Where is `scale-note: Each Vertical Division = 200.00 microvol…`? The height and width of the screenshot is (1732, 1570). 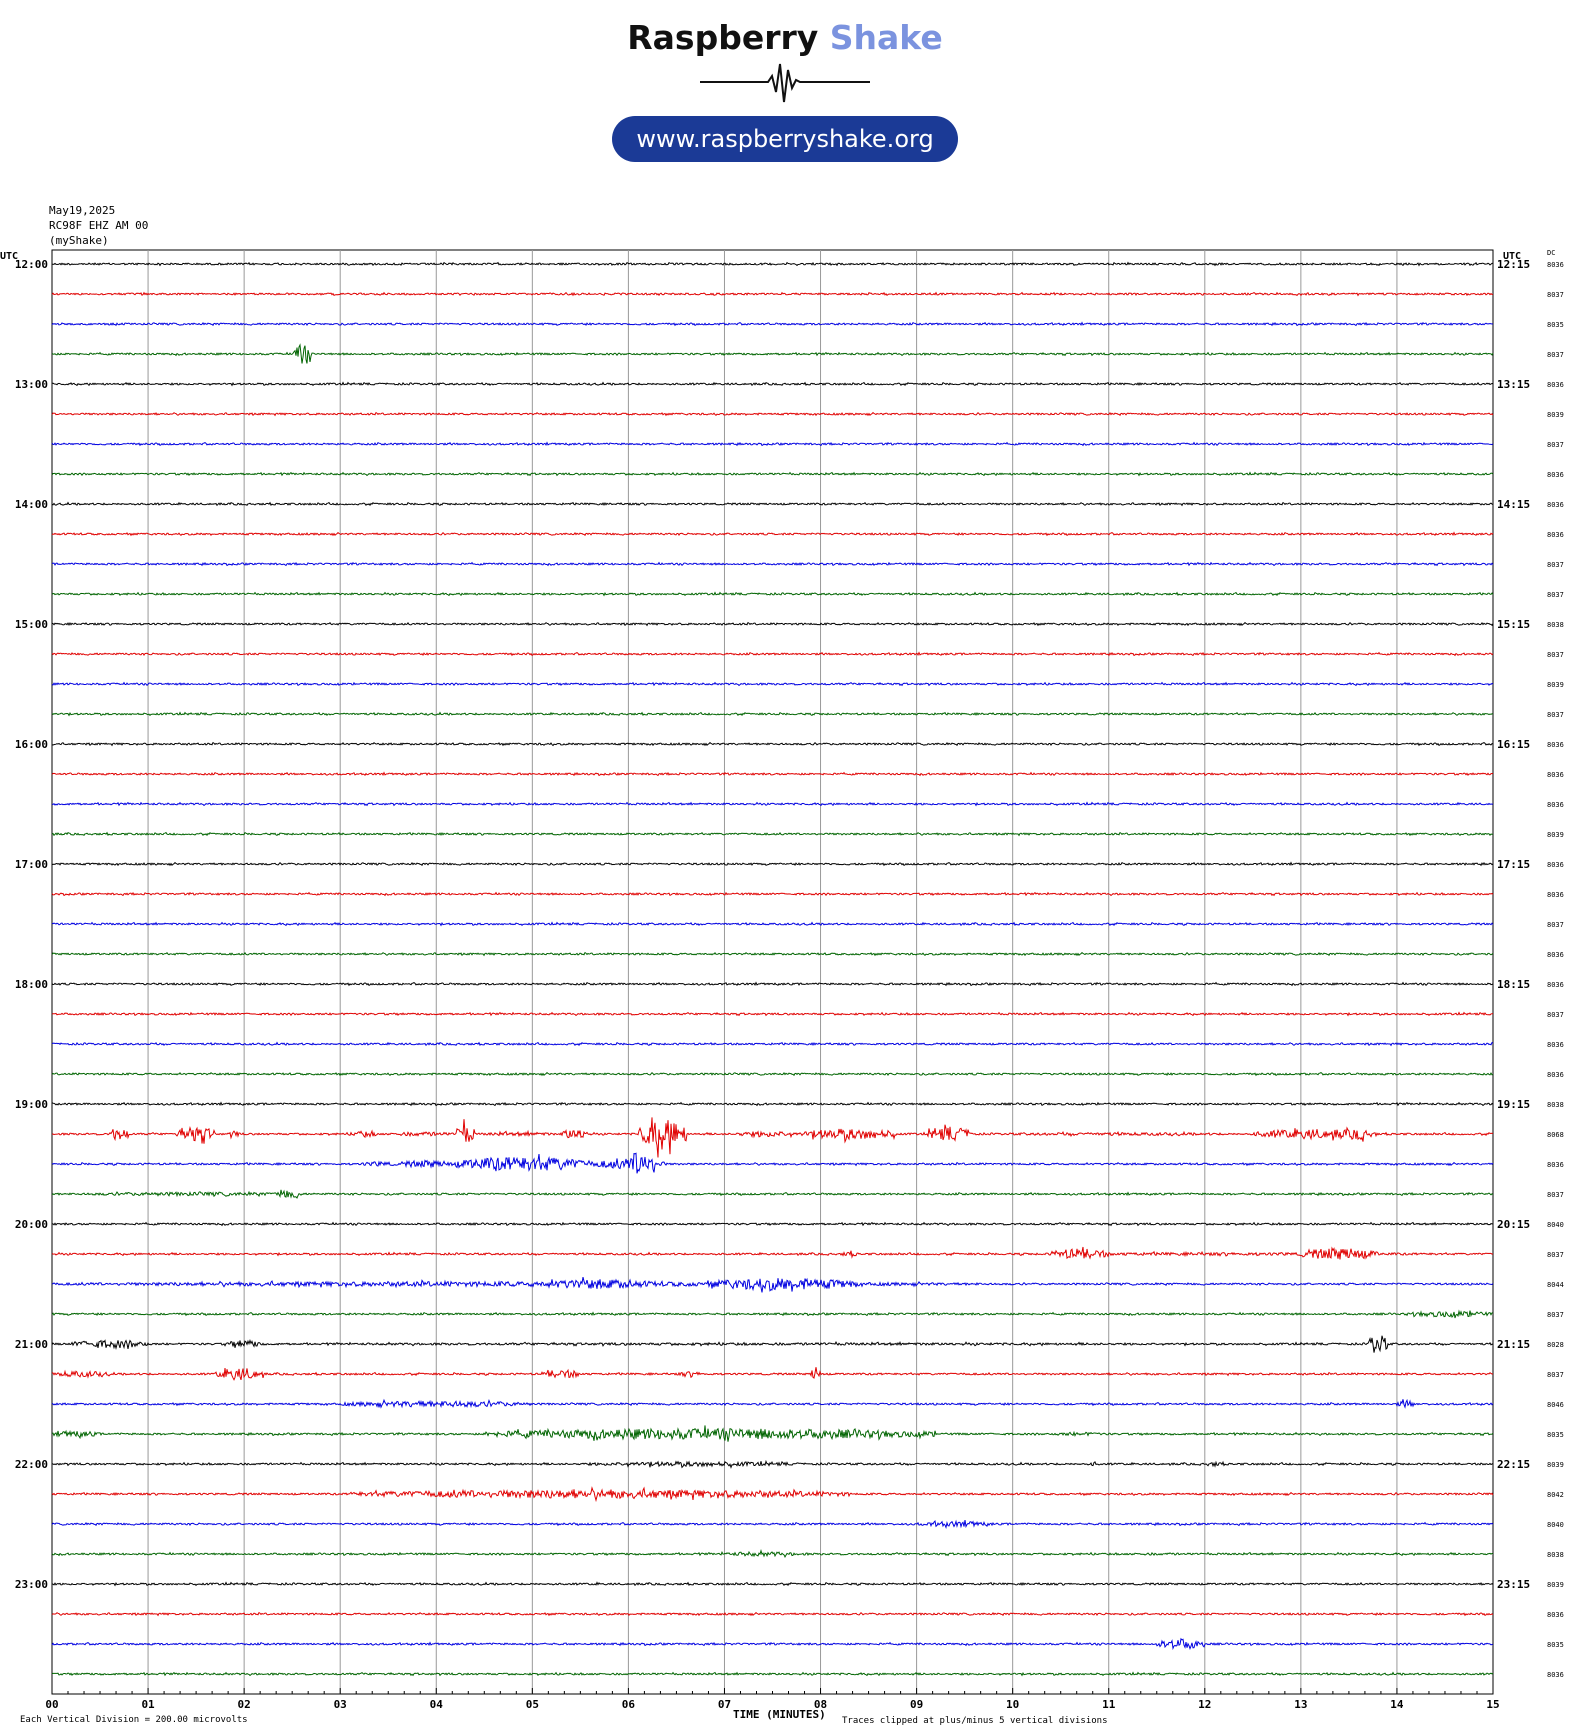 scale-note: Each Vertical Division = 200.00 microvol… is located at coordinates (134, 1720).